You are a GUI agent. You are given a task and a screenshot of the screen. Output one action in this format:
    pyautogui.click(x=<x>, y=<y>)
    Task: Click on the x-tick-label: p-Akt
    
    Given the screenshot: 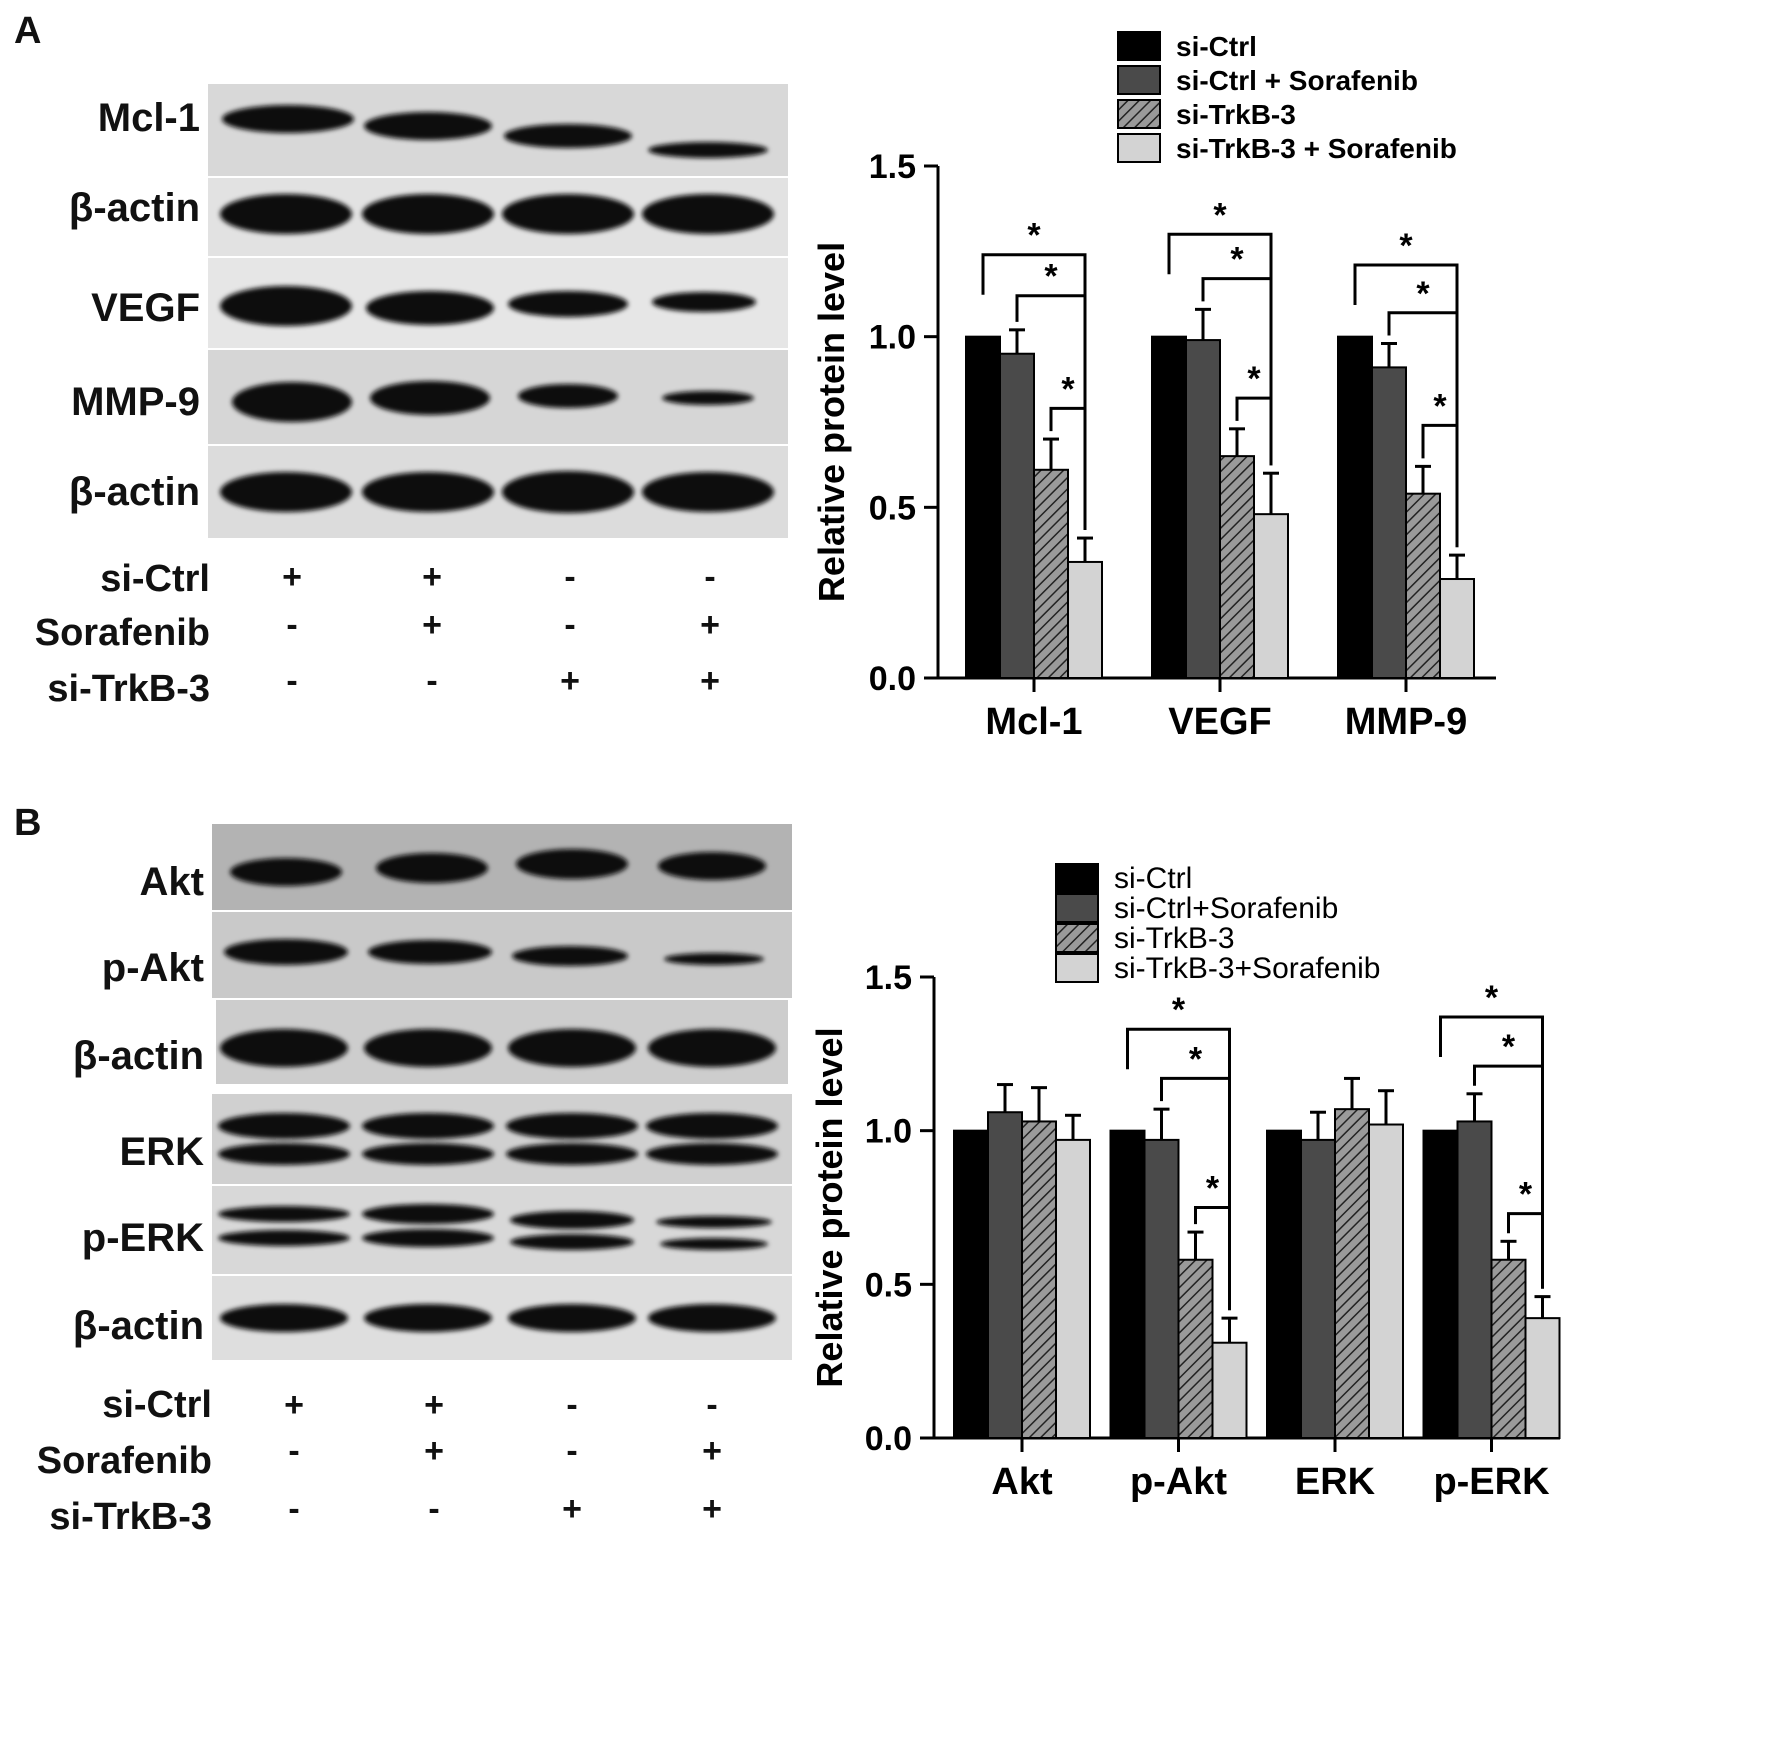 What is the action you would take?
    pyautogui.click(x=1178, y=1482)
    